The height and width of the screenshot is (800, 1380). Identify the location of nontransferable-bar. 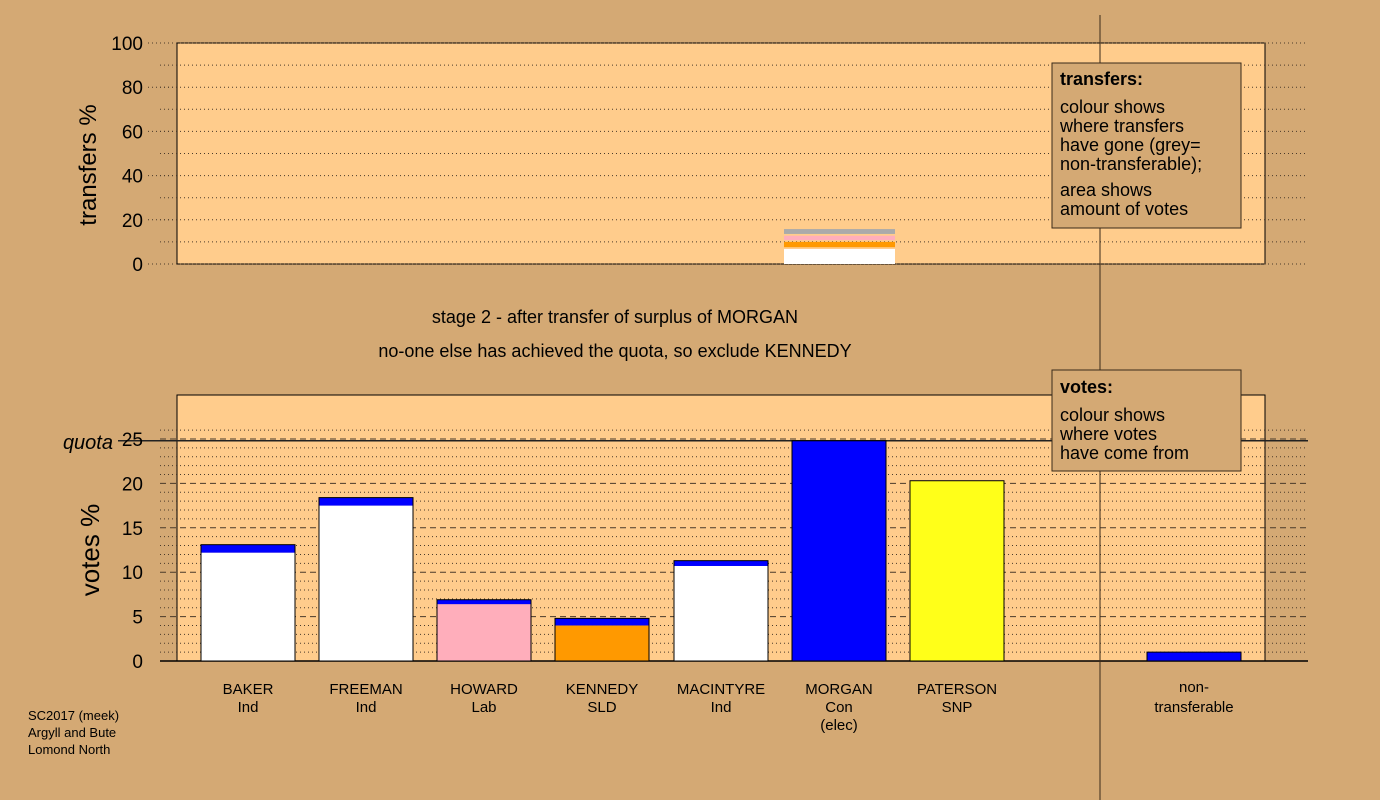
(1194, 656).